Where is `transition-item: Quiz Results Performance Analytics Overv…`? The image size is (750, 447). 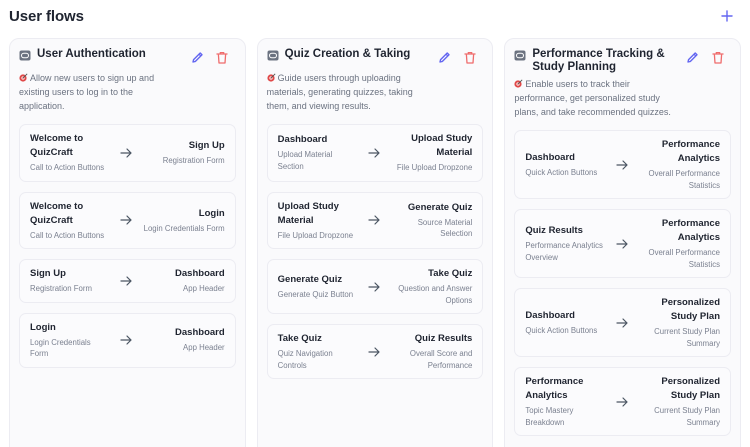 transition-item: Quiz Results Performance Analytics Overv… is located at coordinates (623, 243).